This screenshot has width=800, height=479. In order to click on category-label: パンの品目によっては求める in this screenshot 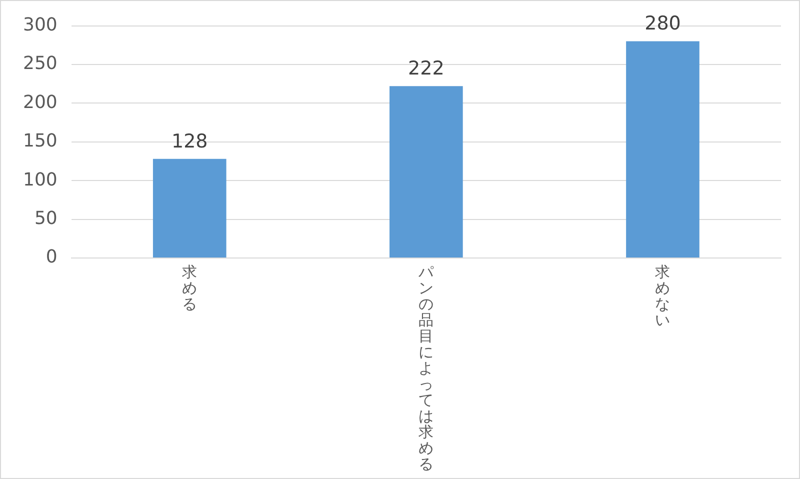, I will do `click(426, 368)`.